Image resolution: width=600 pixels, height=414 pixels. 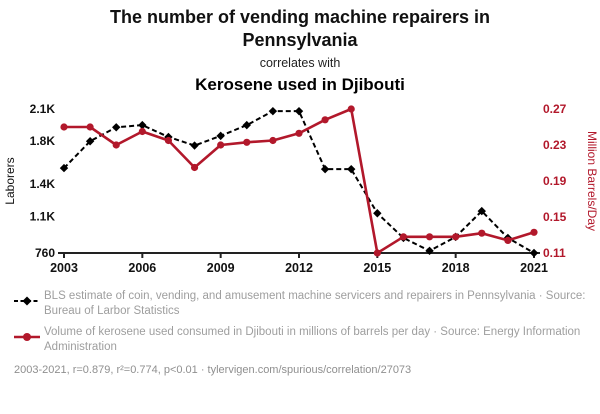 I want to click on svg-text: Laborers, so click(x=10, y=180).